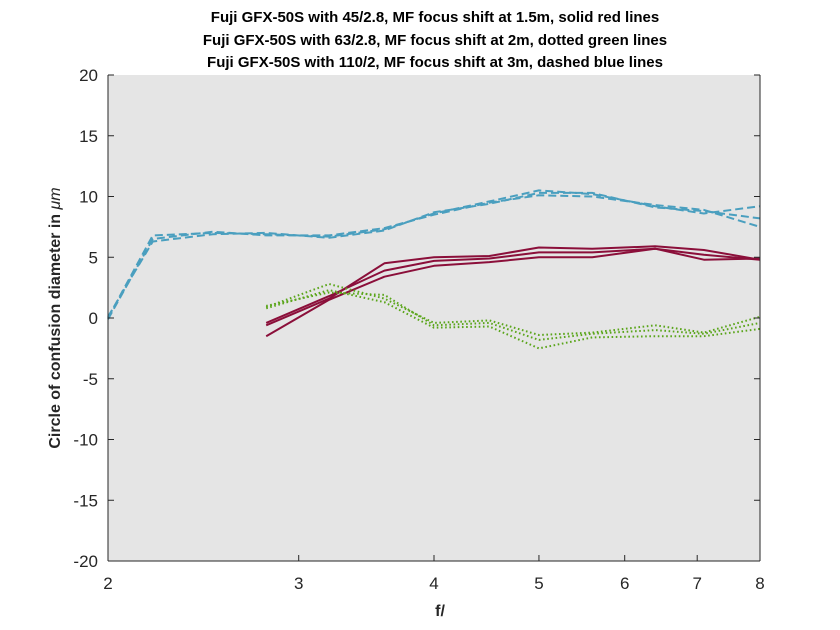  Describe the element at coordinates (538, 583) in the screenshot. I see `x-tick-label: 5` at that location.